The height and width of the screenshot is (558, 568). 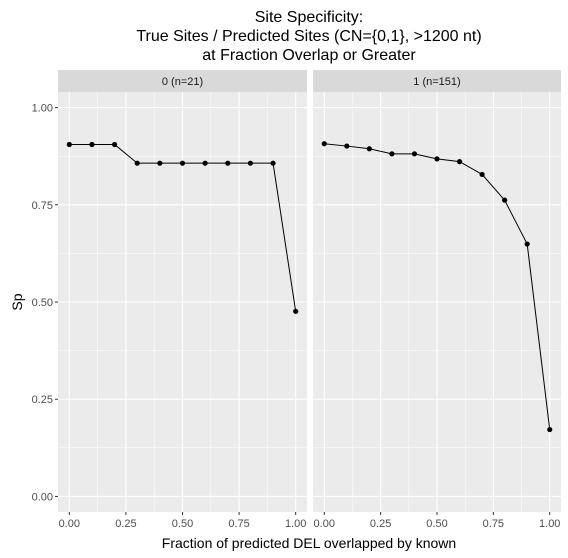 What do you see at coordinates (17, 301) in the screenshot?
I see `y-axis-title: Sp` at bounding box center [17, 301].